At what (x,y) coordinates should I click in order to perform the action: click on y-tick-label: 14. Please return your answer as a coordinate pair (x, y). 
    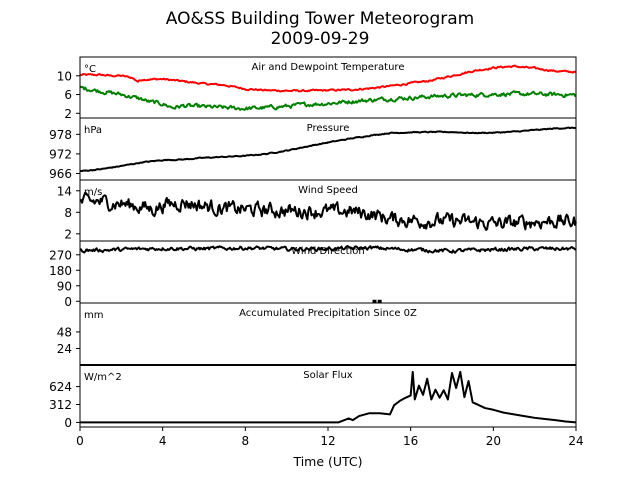
    Looking at the image, I should click on (64, 191).